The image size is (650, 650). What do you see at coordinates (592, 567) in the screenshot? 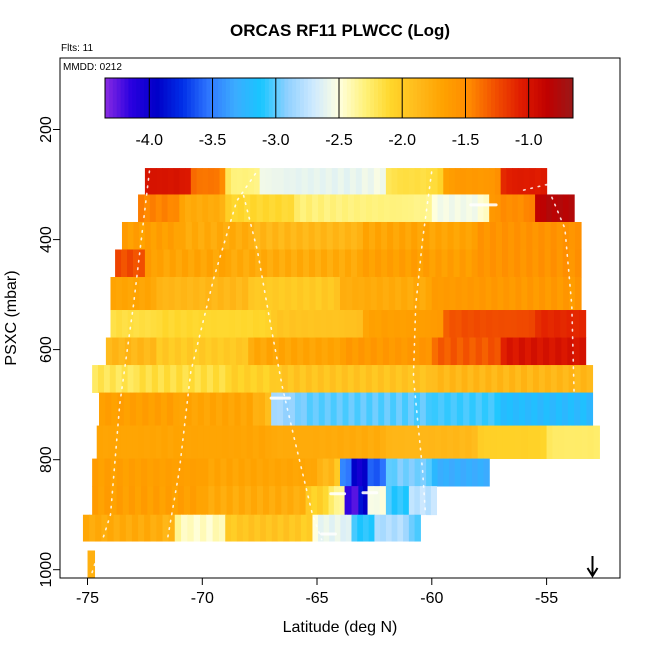
I see `latitude-arrow-marker` at bounding box center [592, 567].